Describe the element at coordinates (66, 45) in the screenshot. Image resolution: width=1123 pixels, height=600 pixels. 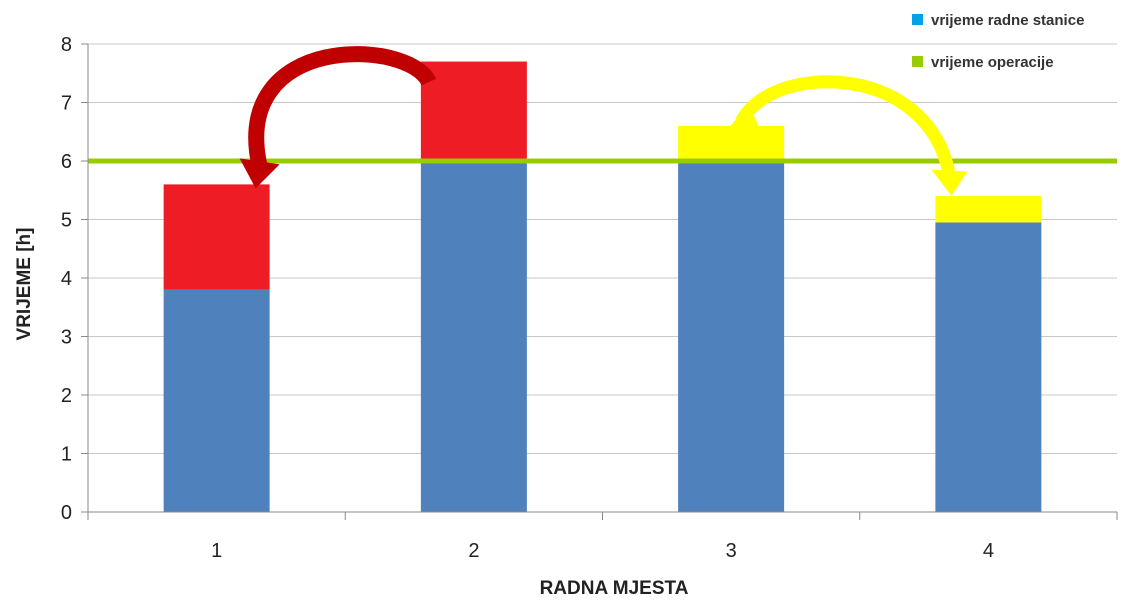
I see `y-tick-label-8: 8` at that location.